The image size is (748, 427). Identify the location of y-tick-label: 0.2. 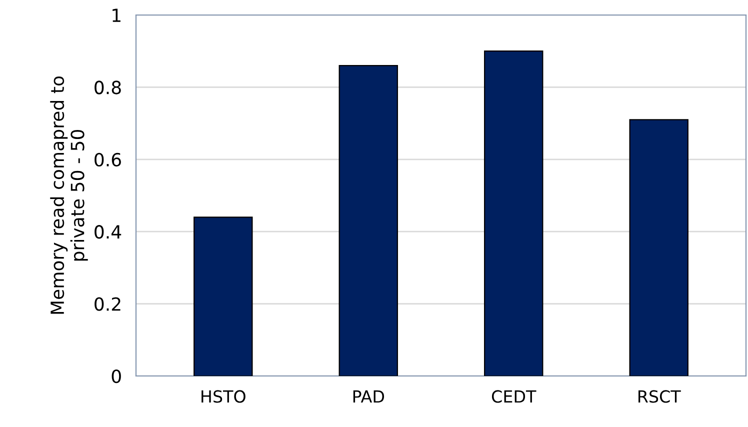
(107, 304).